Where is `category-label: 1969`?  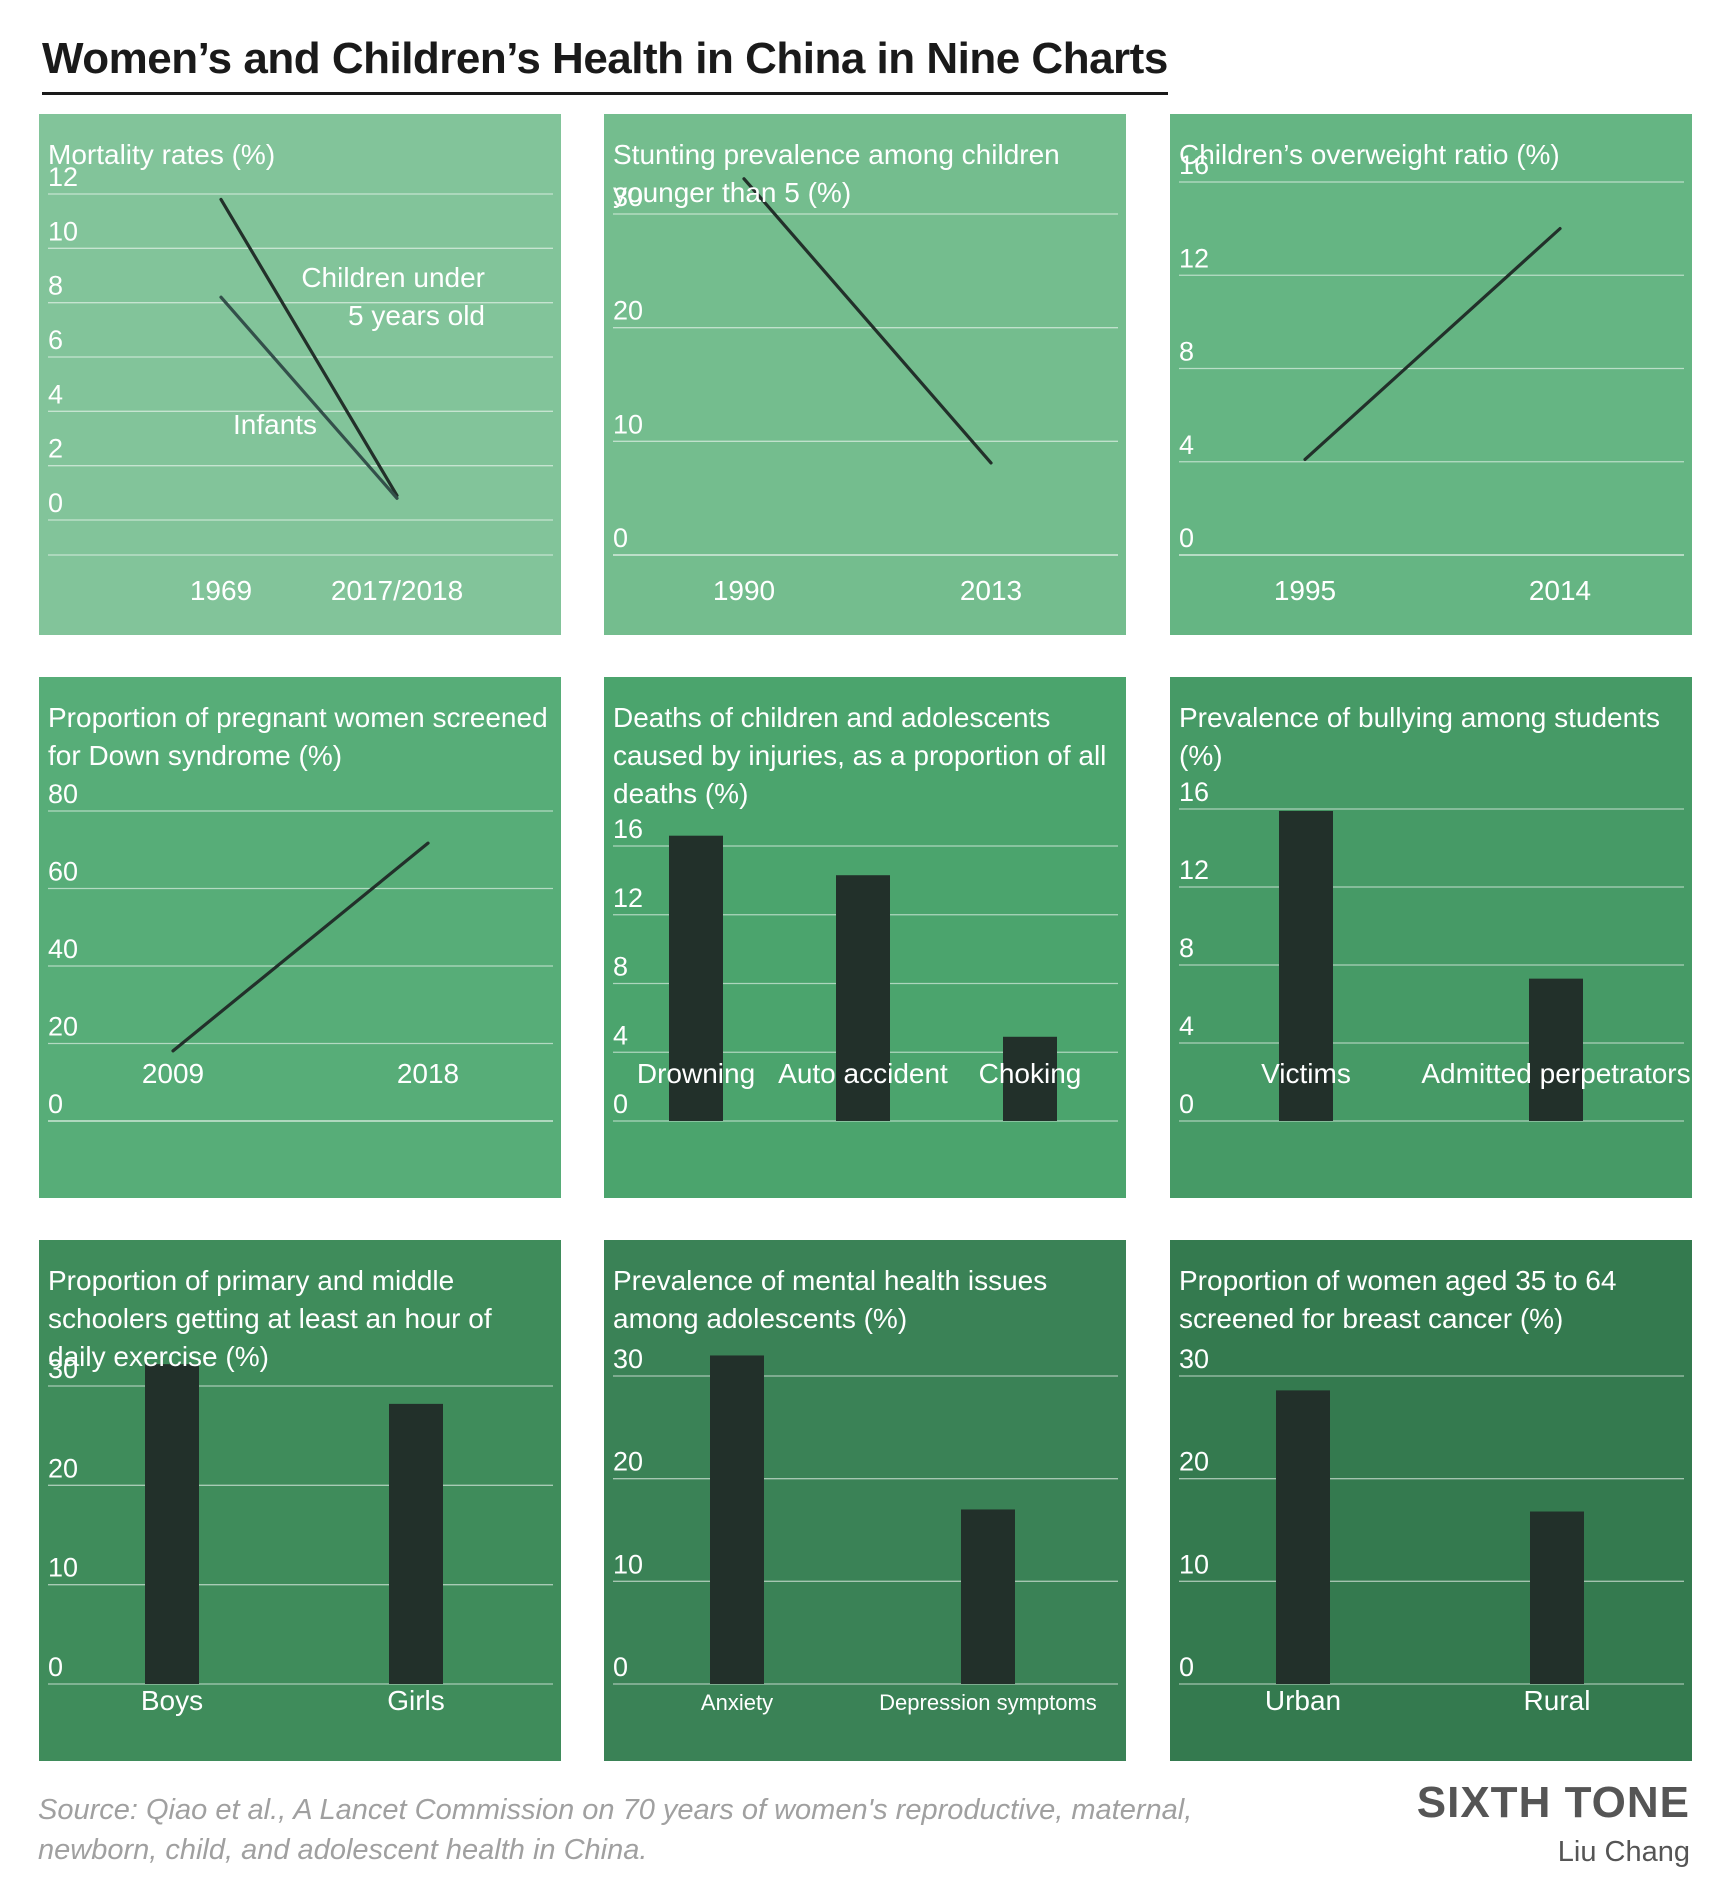
category-label: 1969 is located at coordinates (221, 590).